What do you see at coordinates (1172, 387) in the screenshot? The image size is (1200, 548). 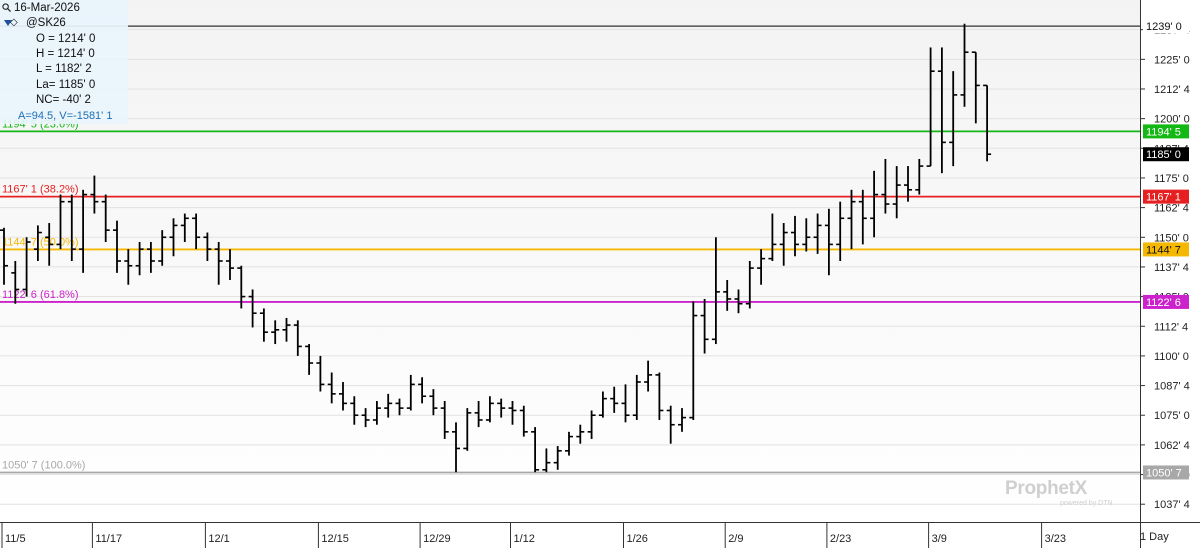 I see `y-tick-label: 1087' 4` at bounding box center [1172, 387].